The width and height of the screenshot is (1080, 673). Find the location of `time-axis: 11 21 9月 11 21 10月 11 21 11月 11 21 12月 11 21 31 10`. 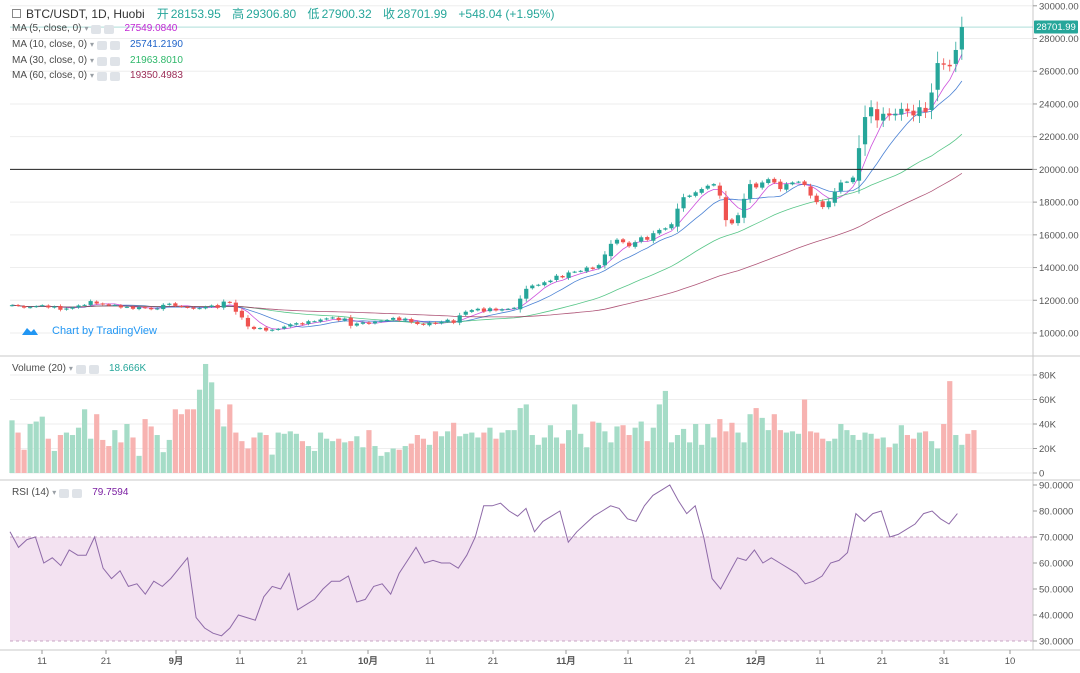

time-axis: 11 21 9月 11 21 10月 11 21 11月 11 21 12月 11 21 31 10 is located at coordinates (526, 658).